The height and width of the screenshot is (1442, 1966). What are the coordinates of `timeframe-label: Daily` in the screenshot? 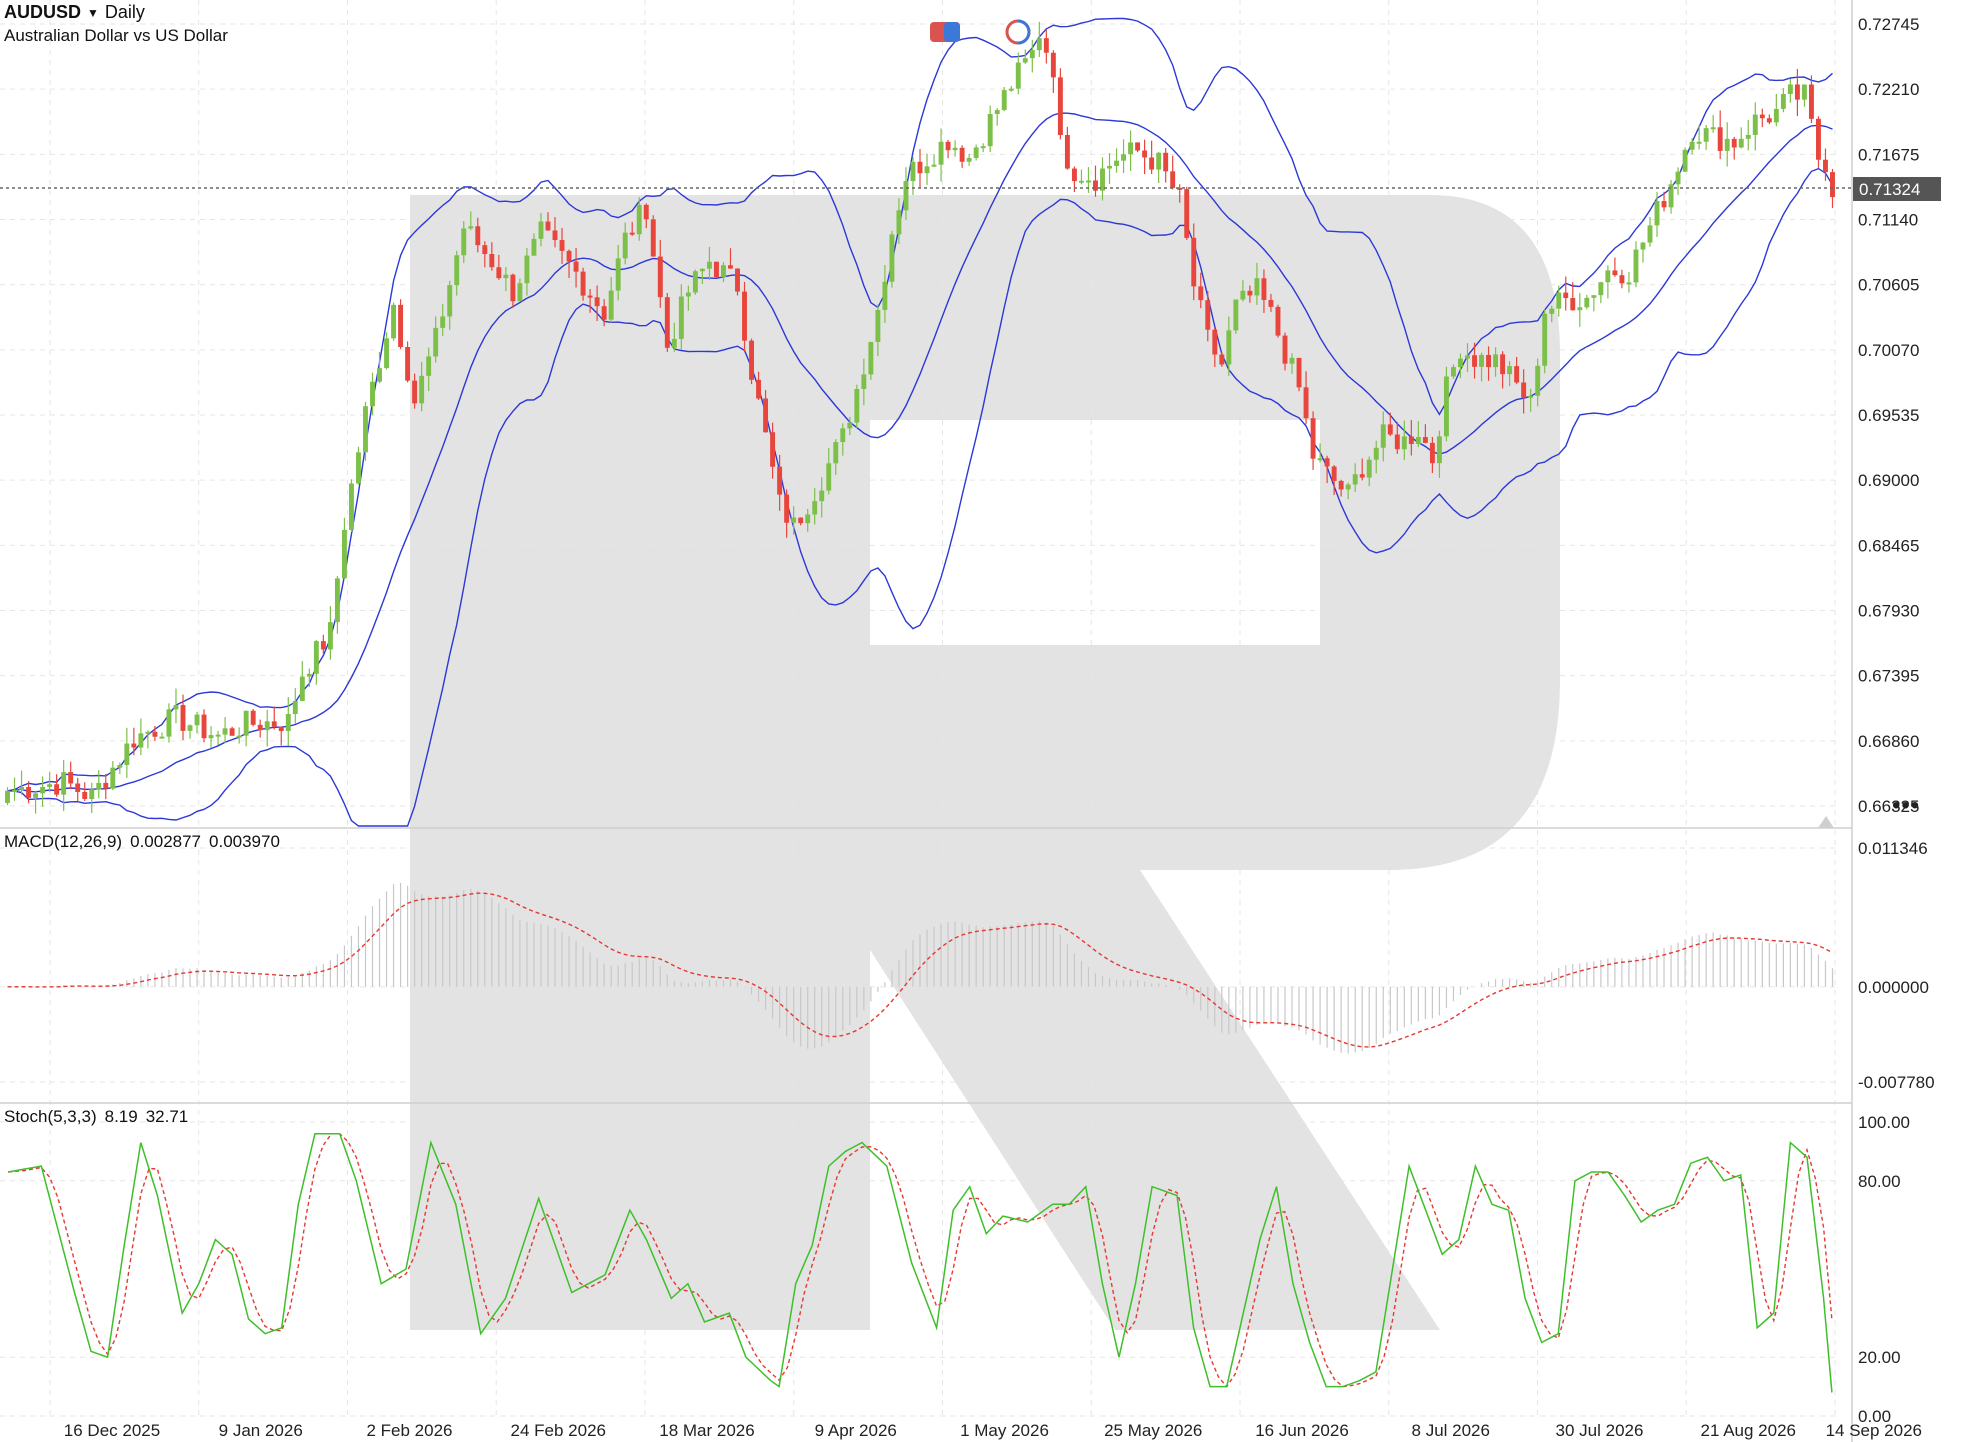 It's located at (124, 12).